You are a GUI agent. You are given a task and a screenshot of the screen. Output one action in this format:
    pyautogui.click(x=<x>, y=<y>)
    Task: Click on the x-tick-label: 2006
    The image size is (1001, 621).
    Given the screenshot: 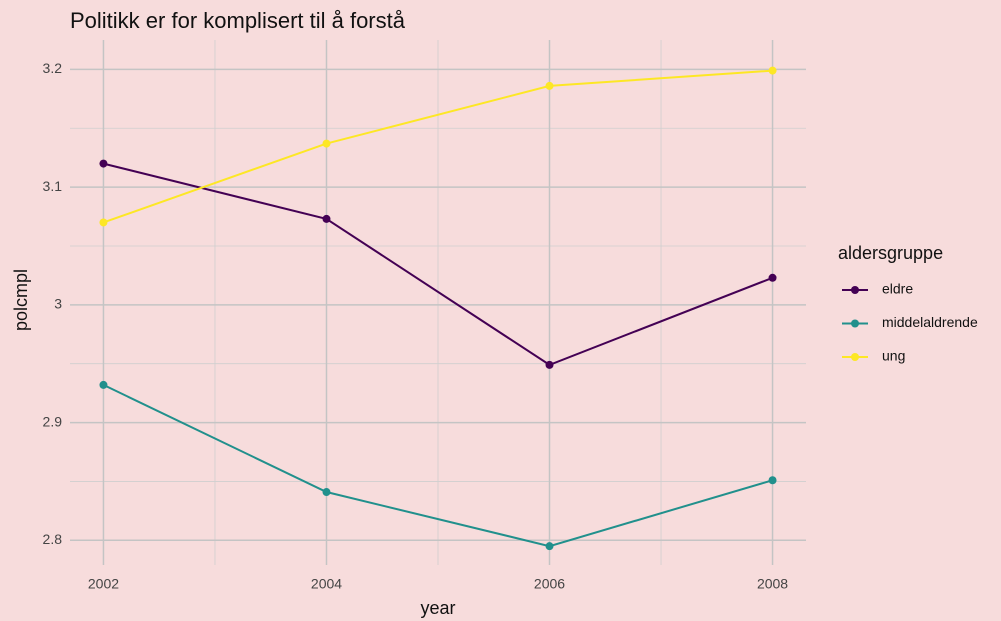 What is the action you would take?
    pyautogui.click(x=549, y=584)
    